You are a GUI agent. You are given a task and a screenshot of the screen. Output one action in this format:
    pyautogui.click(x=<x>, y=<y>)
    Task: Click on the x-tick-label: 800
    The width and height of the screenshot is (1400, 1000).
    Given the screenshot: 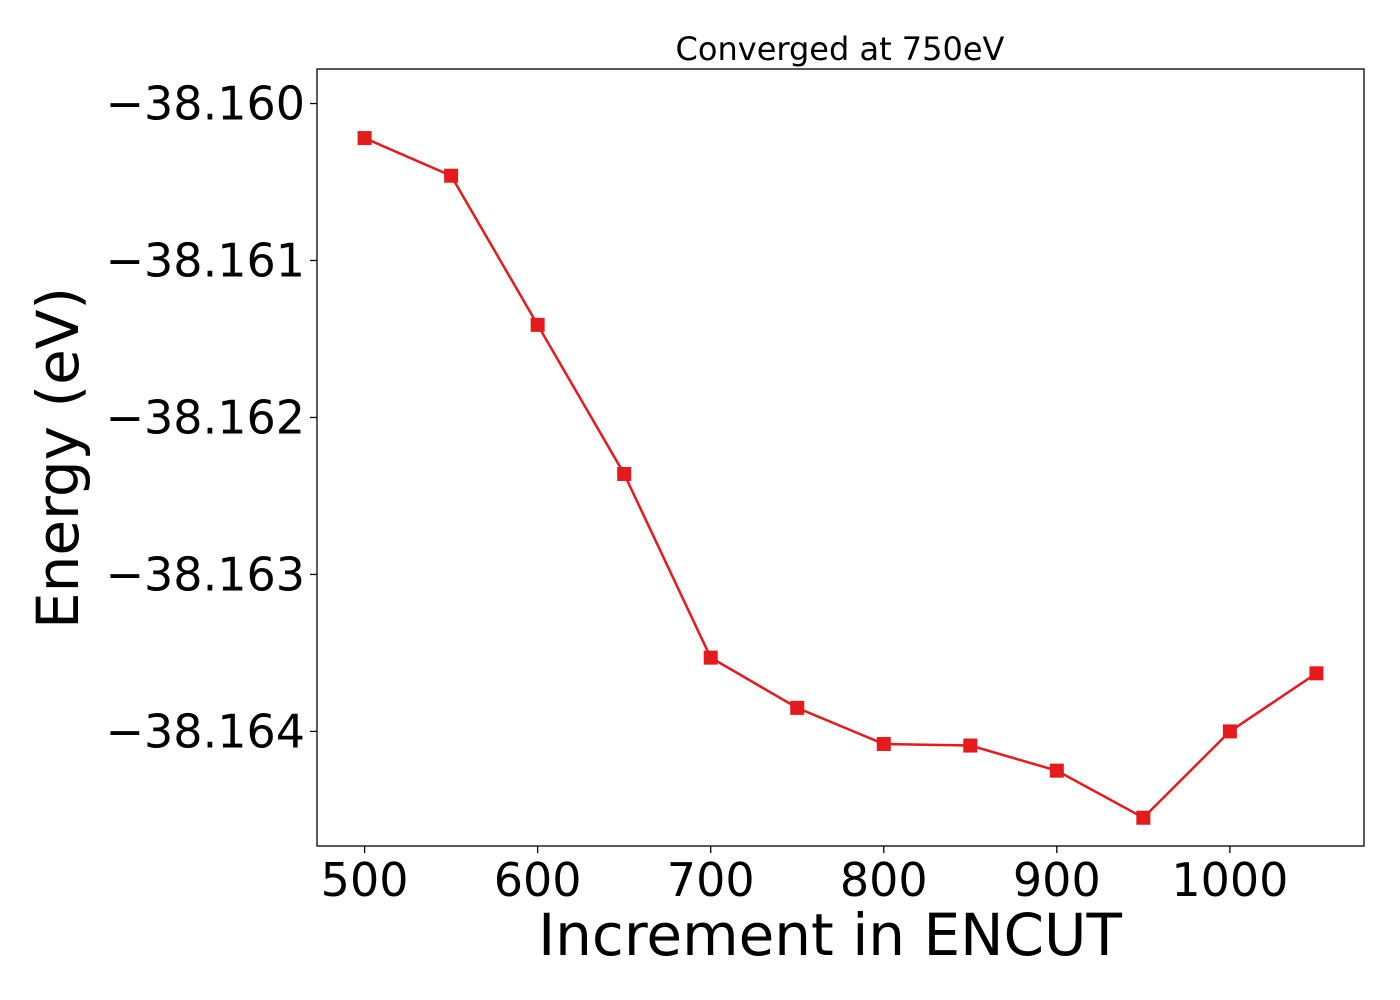 What is the action you would take?
    pyautogui.click(x=884, y=880)
    